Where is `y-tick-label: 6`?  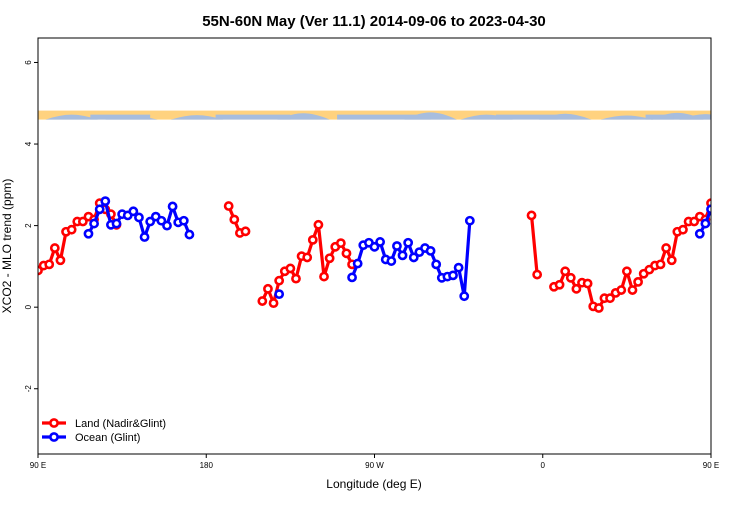
y-tick-label: 6 is located at coordinates (28, 62).